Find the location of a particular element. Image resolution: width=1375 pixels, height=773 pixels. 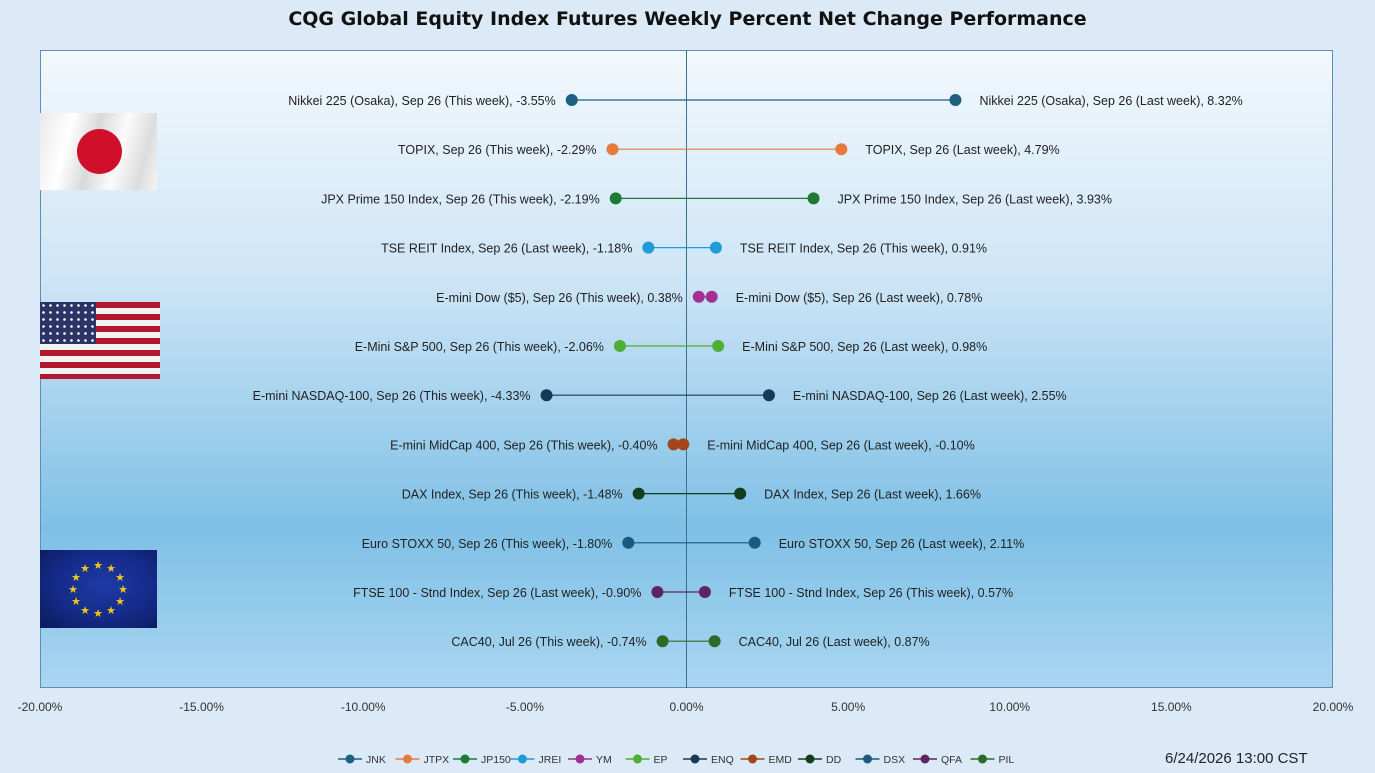

eu-flag-icon: ★ ★ ★ ★ ★ ★ ★ ★ ★ ★ ★ ★ is located at coordinates (98, 589).